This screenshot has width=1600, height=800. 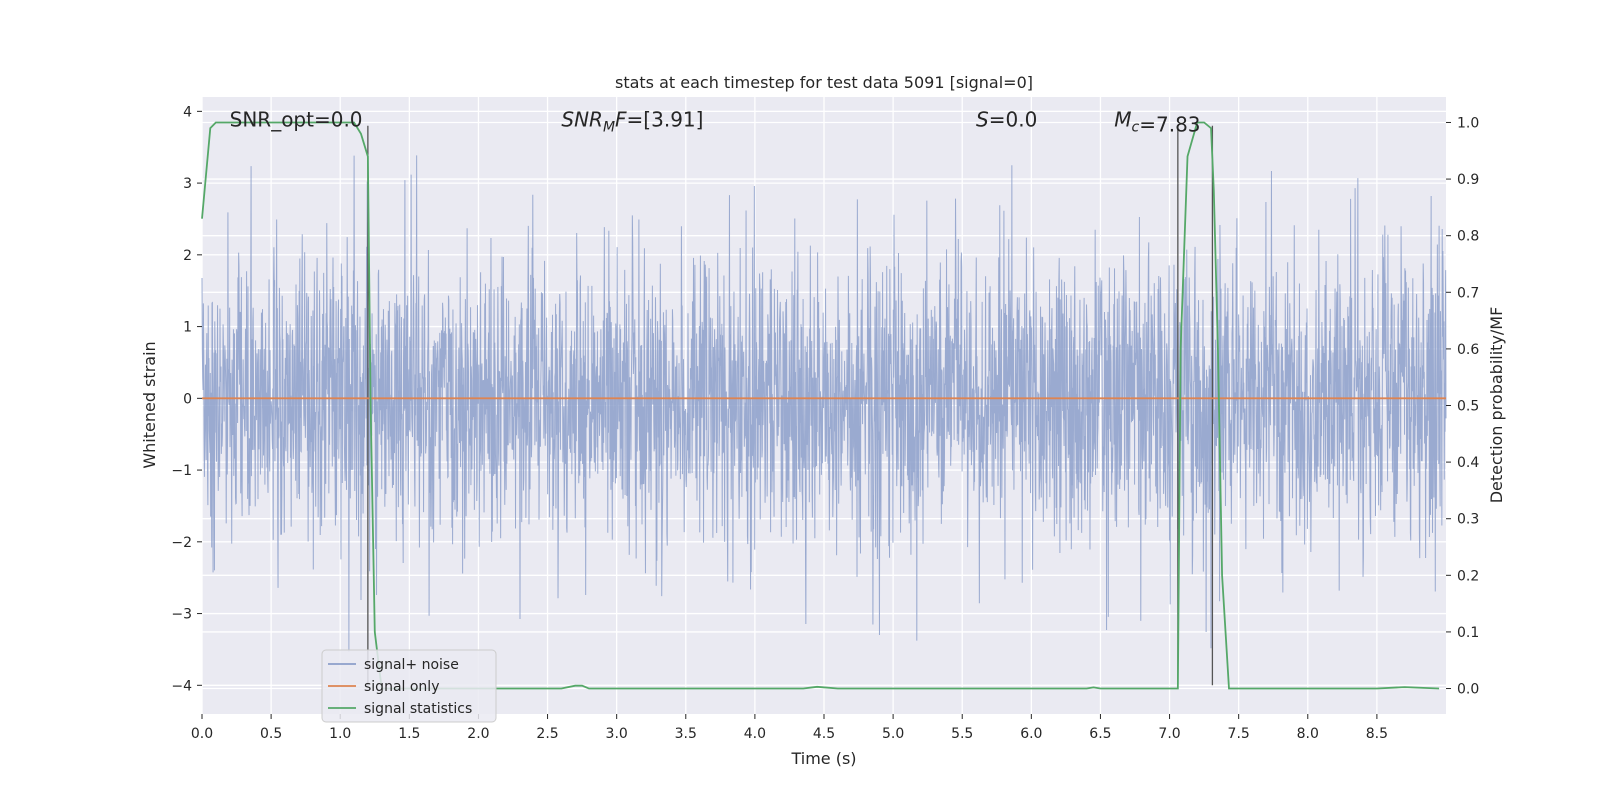 I want to click on yl-tick-label-8: −4, so click(x=181, y=686).